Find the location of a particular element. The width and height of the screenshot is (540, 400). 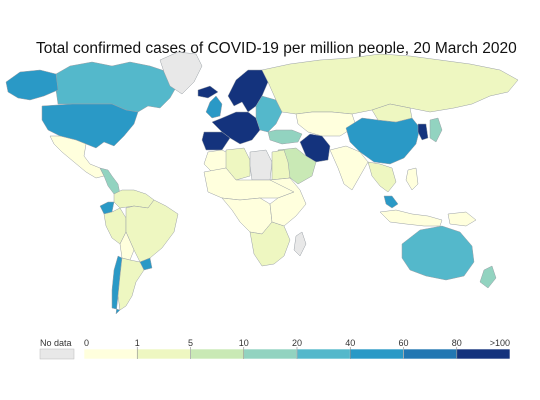

legend-tick-label-2: 5 is located at coordinates (190, 343).